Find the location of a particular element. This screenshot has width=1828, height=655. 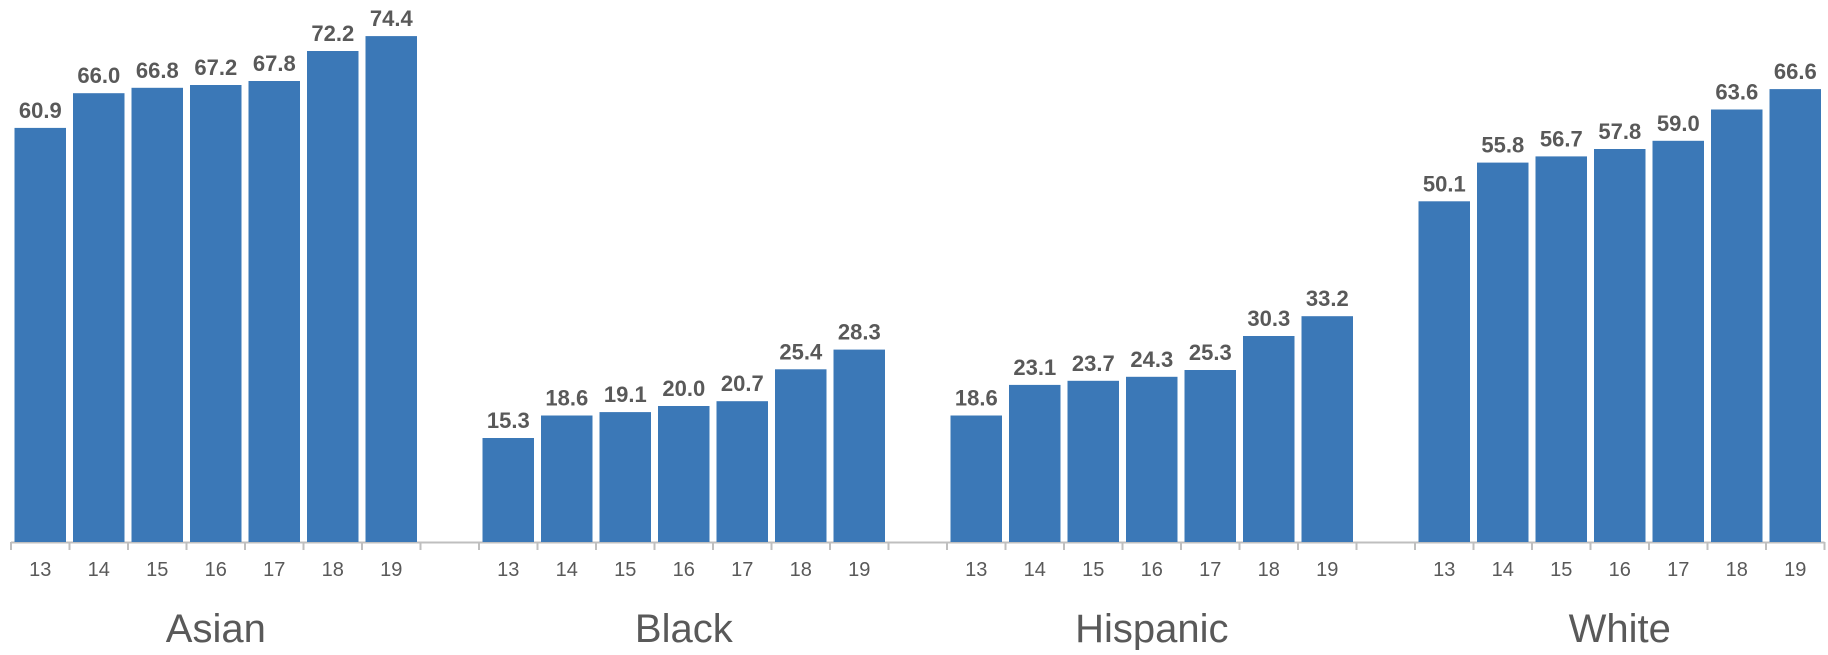

data-label: 50.1 is located at coordinates (1444, 183).